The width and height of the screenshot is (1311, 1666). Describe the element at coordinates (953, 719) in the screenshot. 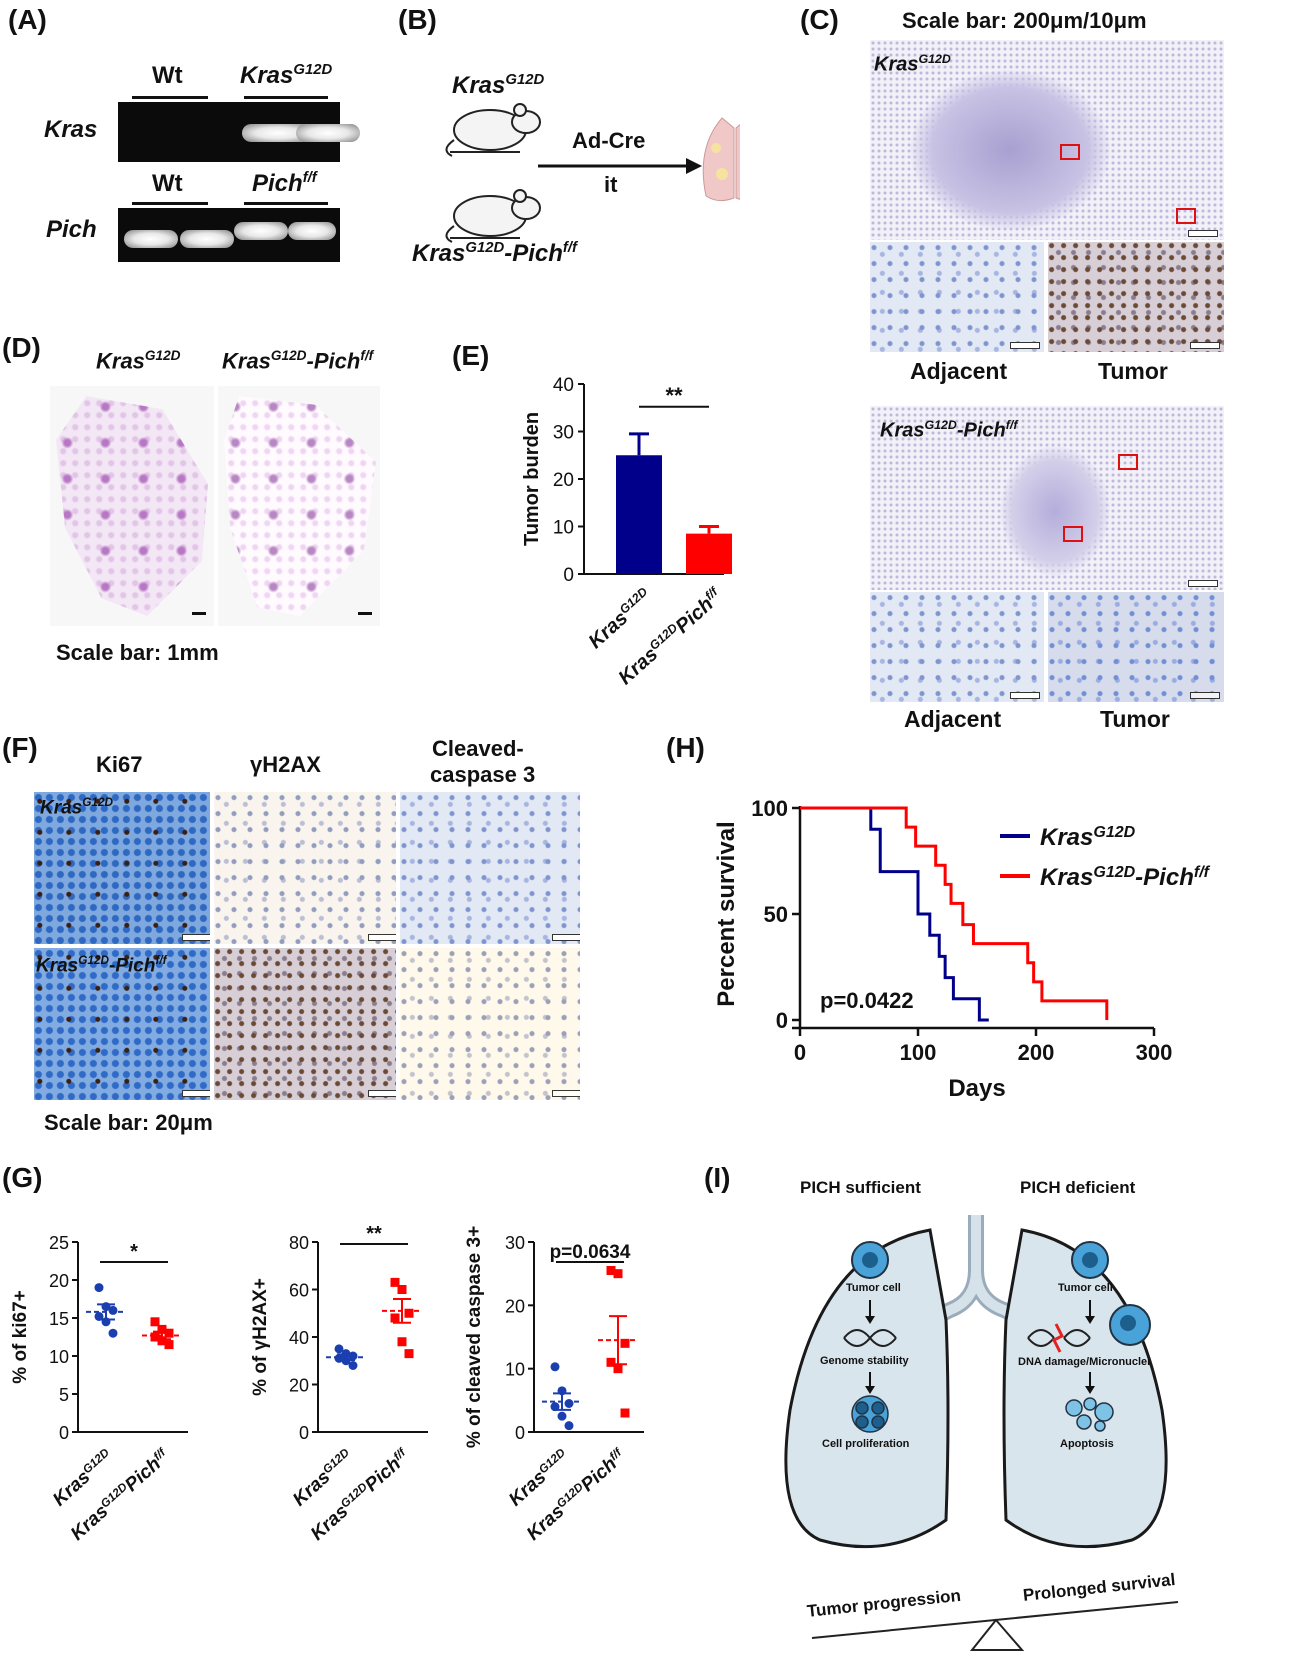

I see `c-bottom-adjacent-label: Adjacent` at that location.